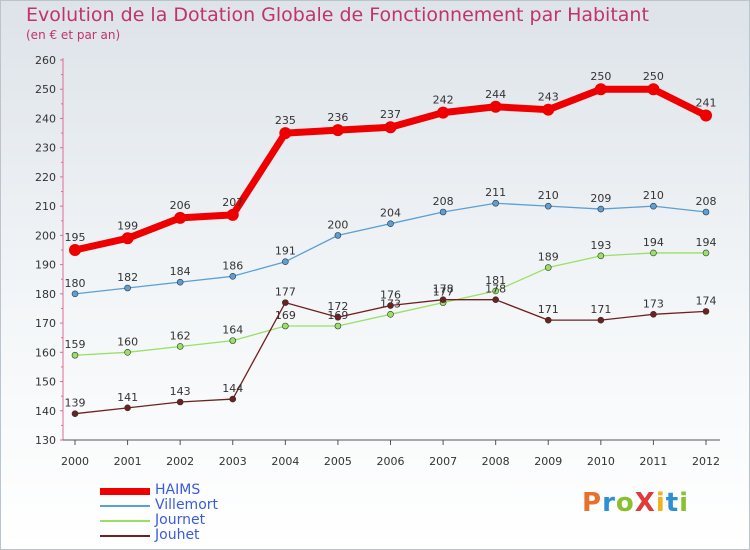 This screenshot has width=750, height=550. I want to click on legend-swatch-jouhet, so click(125, 536).